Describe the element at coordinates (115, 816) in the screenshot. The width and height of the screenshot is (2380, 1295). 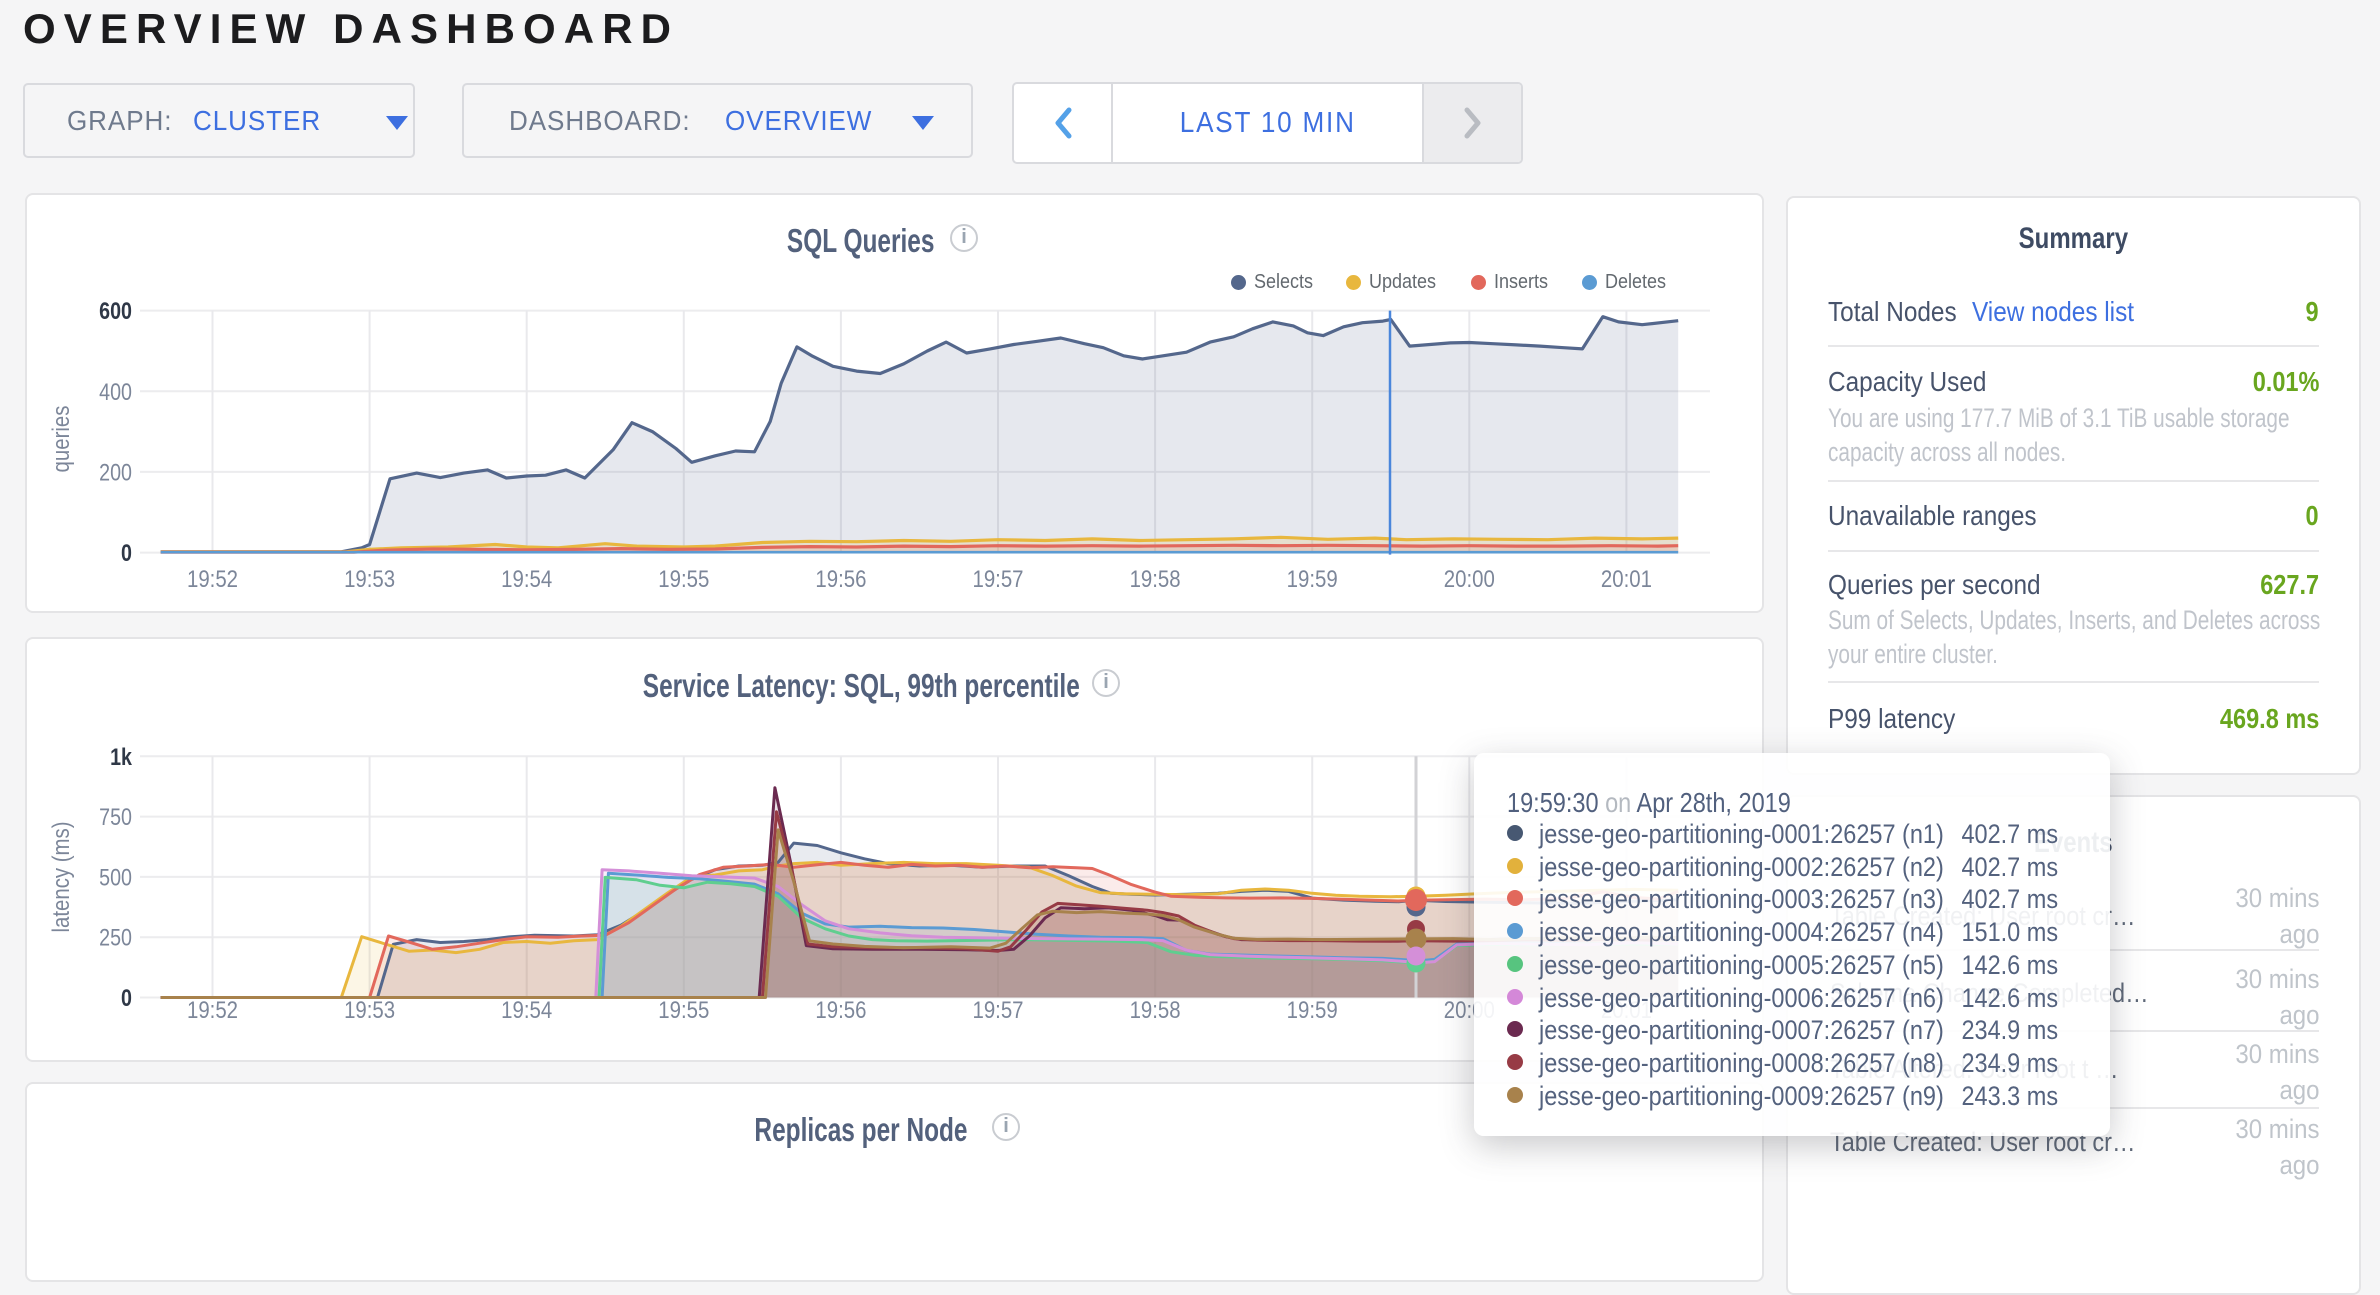
I see `svg-text: 750` at that location.